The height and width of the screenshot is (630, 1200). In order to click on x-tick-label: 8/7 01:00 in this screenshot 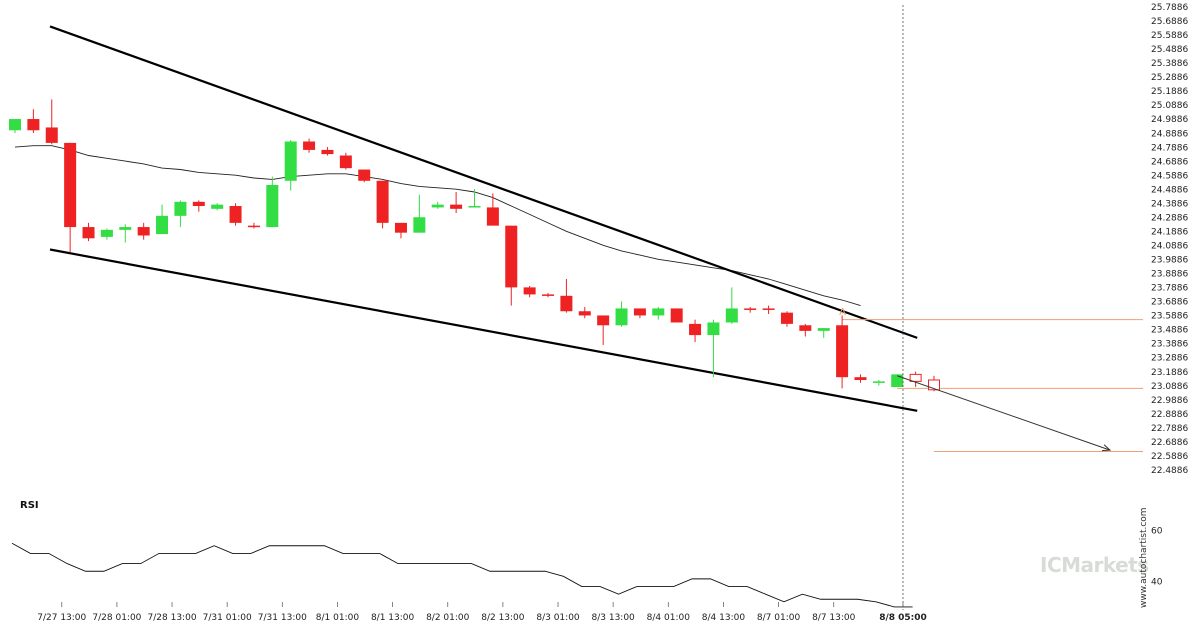, I will do `click(779, 618)`.